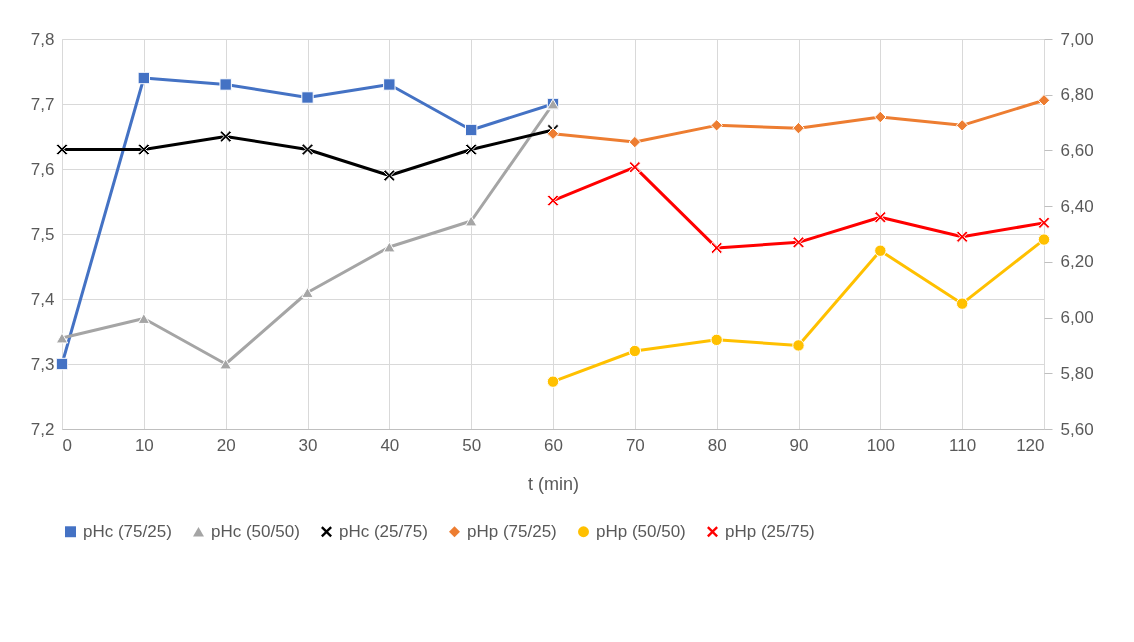 This screenshot has width=1134, height=642. Describe the element at coordinates (770, 531) in the screenshot. I see `legend-label: pHp (25/75)` at that location.